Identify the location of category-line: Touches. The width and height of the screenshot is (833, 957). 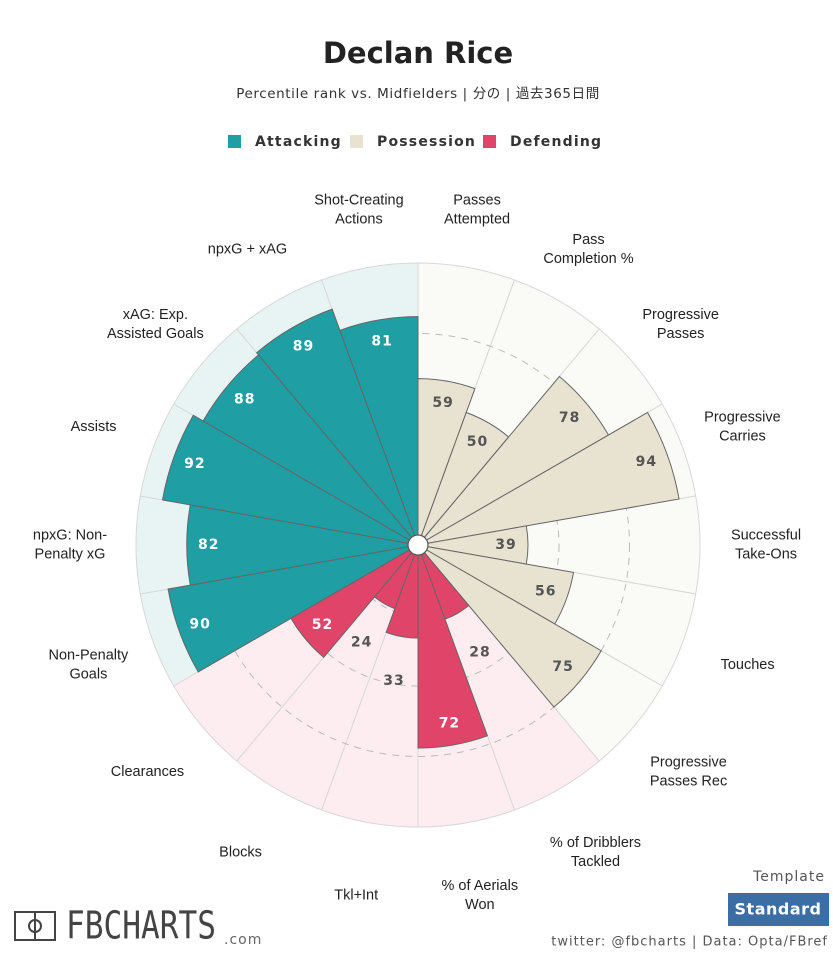
(748, 665).